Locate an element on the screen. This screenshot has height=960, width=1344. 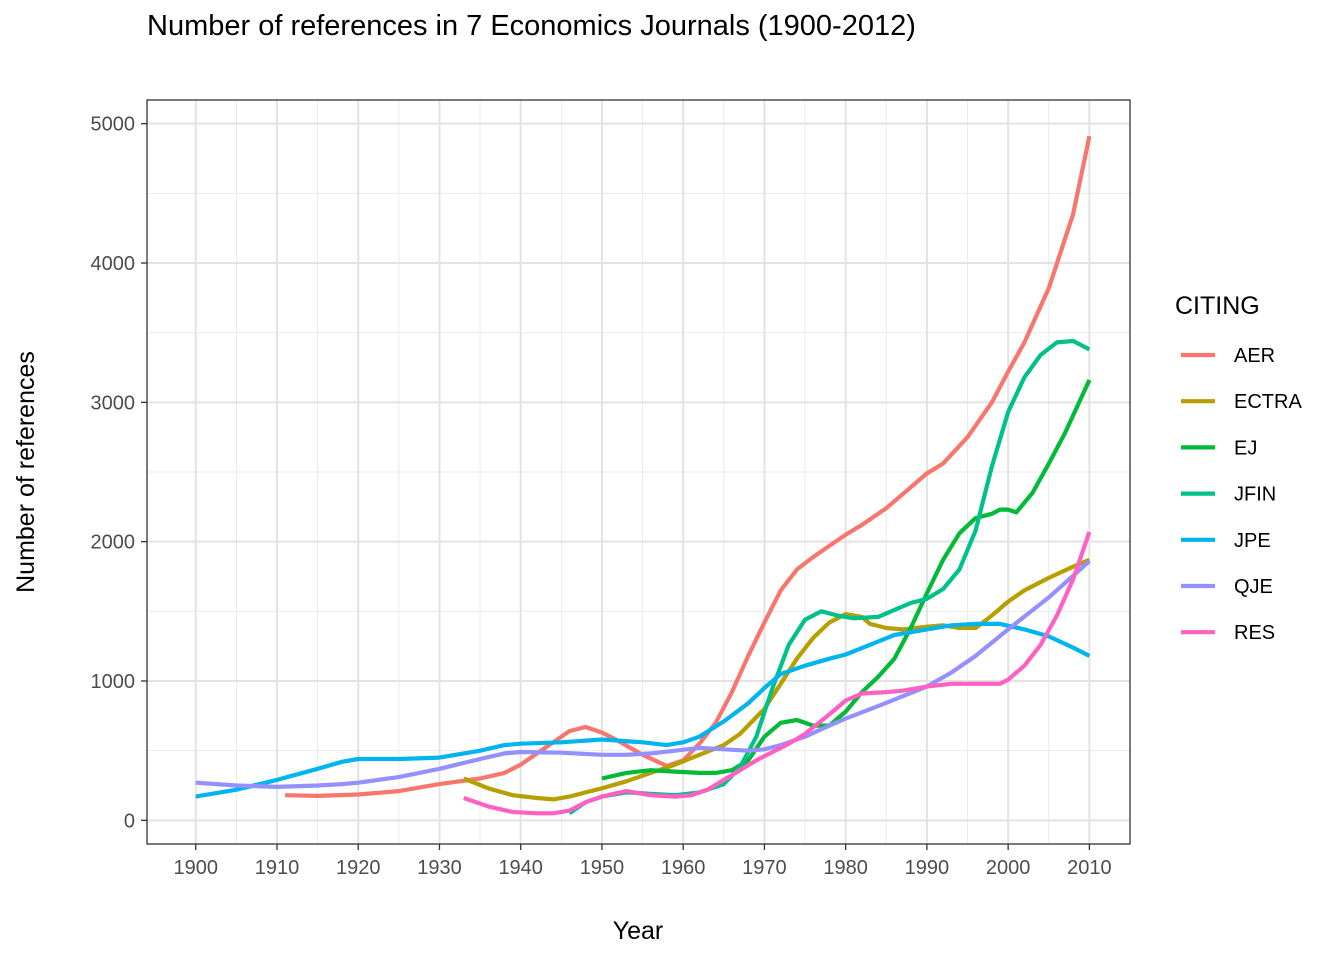
x-tick-label: 1900 is located at coordinates (195, 868).